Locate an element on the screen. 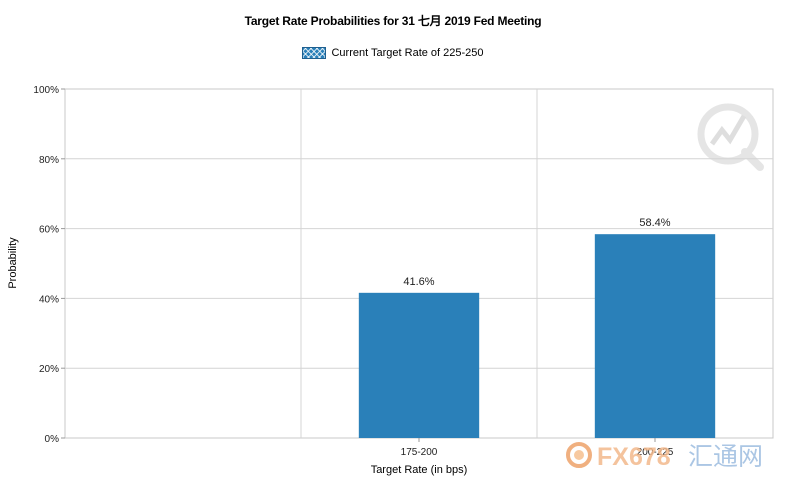  y-tick-label: 20% is located at coordinates (49, 369).